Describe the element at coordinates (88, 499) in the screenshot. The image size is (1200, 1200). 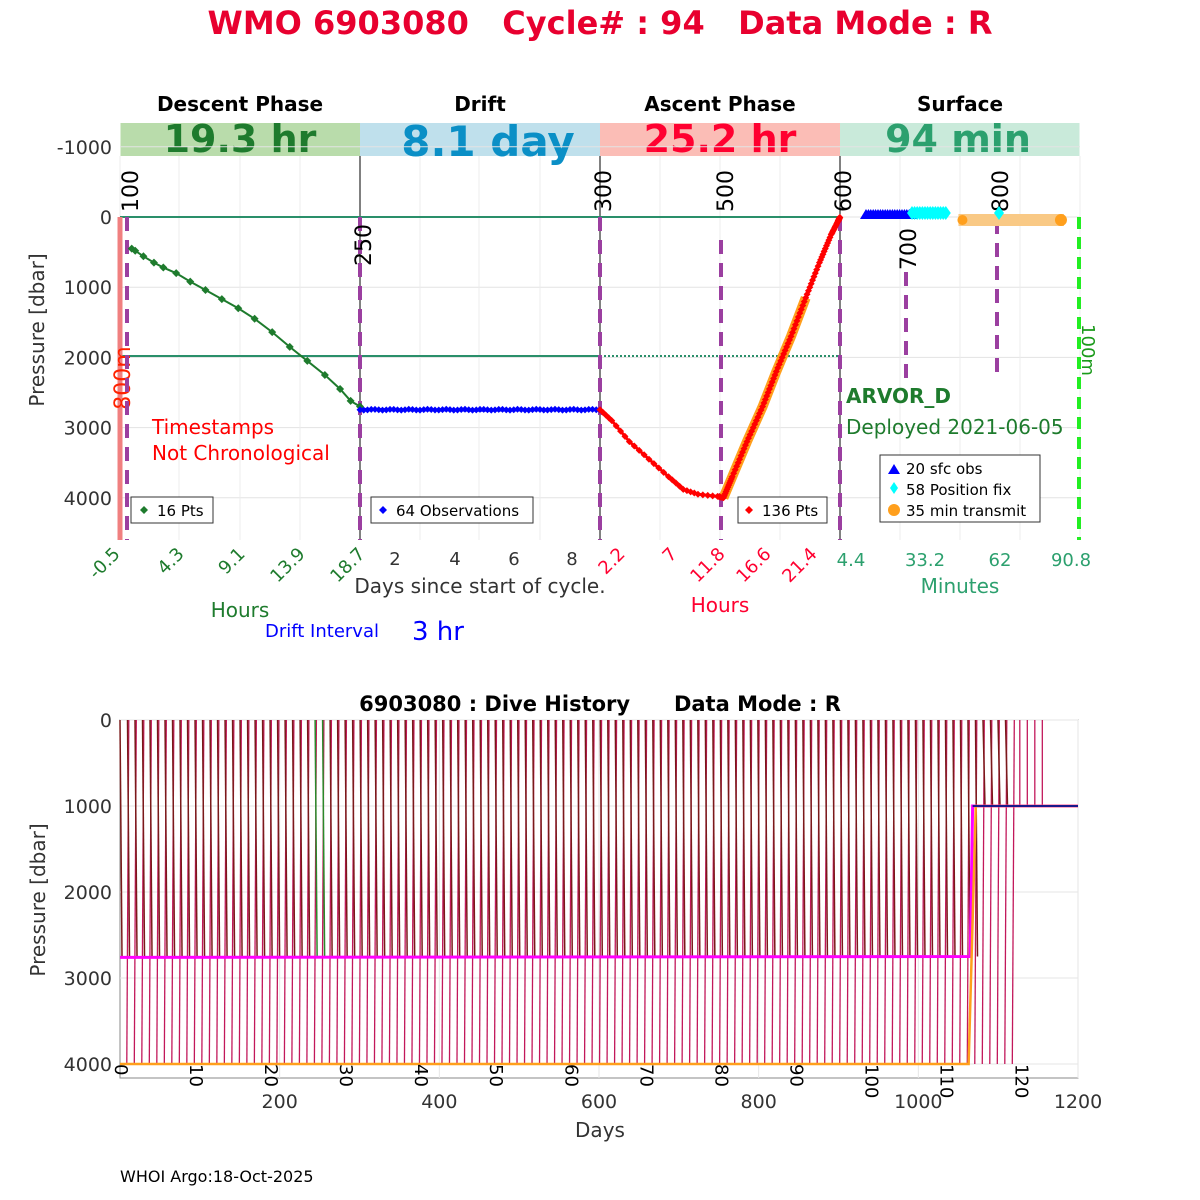
I see `y-tick-label: 4000` at that location.